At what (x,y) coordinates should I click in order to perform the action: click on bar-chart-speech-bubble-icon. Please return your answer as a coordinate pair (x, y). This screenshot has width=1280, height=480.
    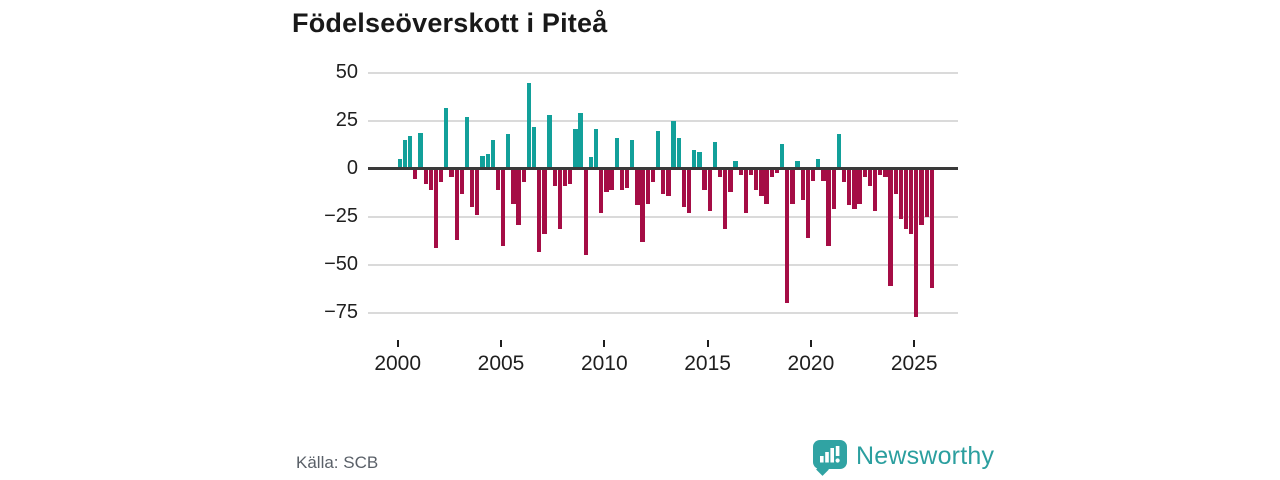
    Looking at the image, I should click on (830, 458).